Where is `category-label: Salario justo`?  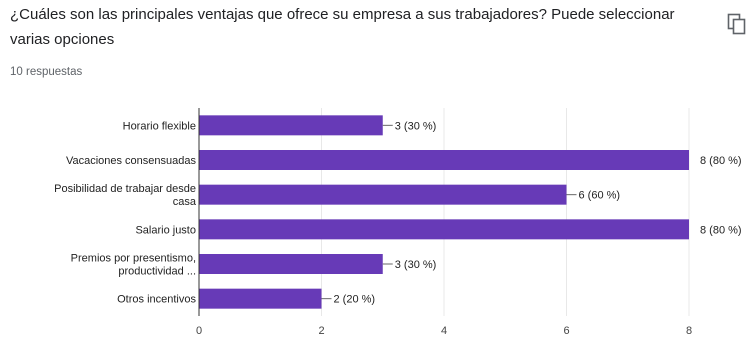 category-label: Salario justo is located at coordinates (165, 230).